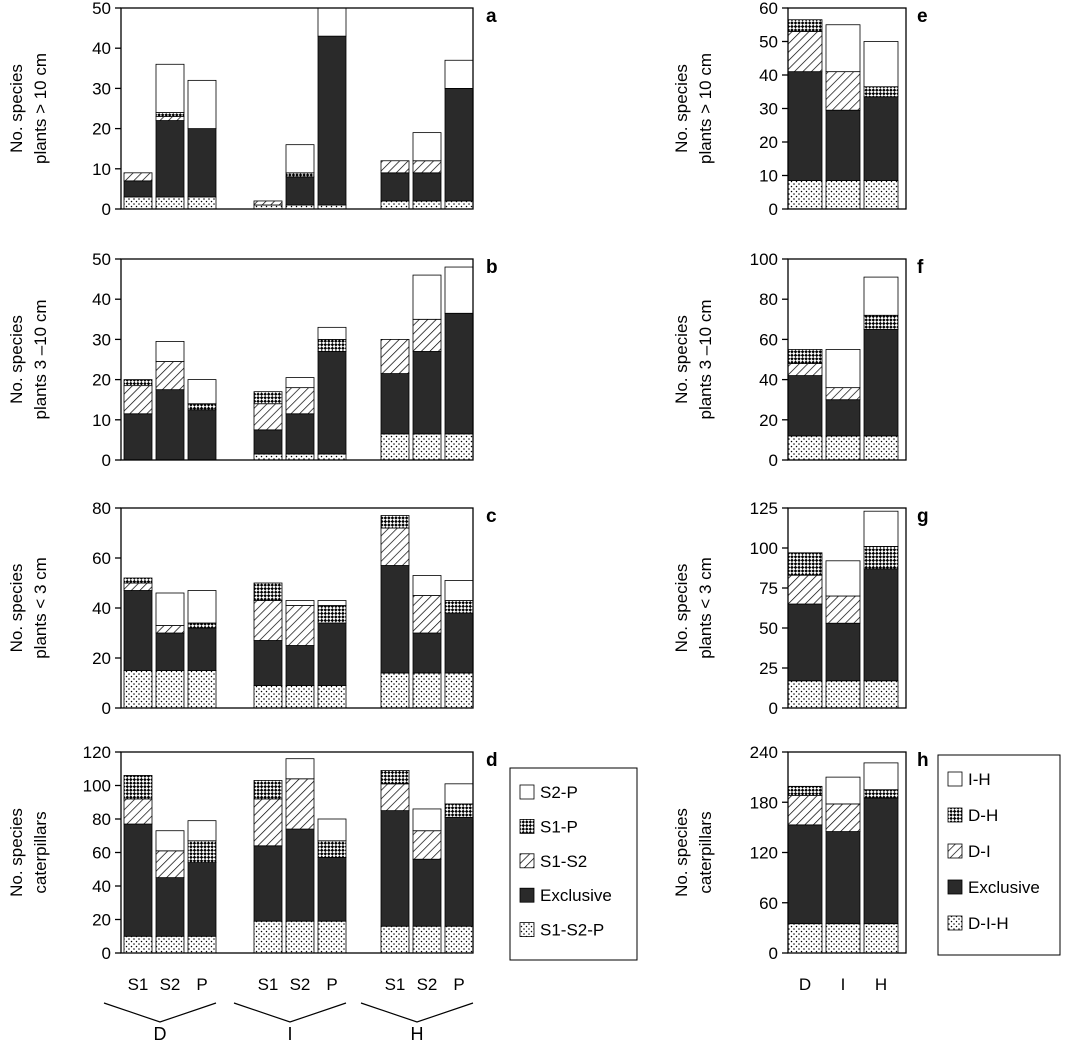 This screenshot has width=1066, height=1041. I want to click on bar-c-S2-8-S2-P, so click(427, 585).